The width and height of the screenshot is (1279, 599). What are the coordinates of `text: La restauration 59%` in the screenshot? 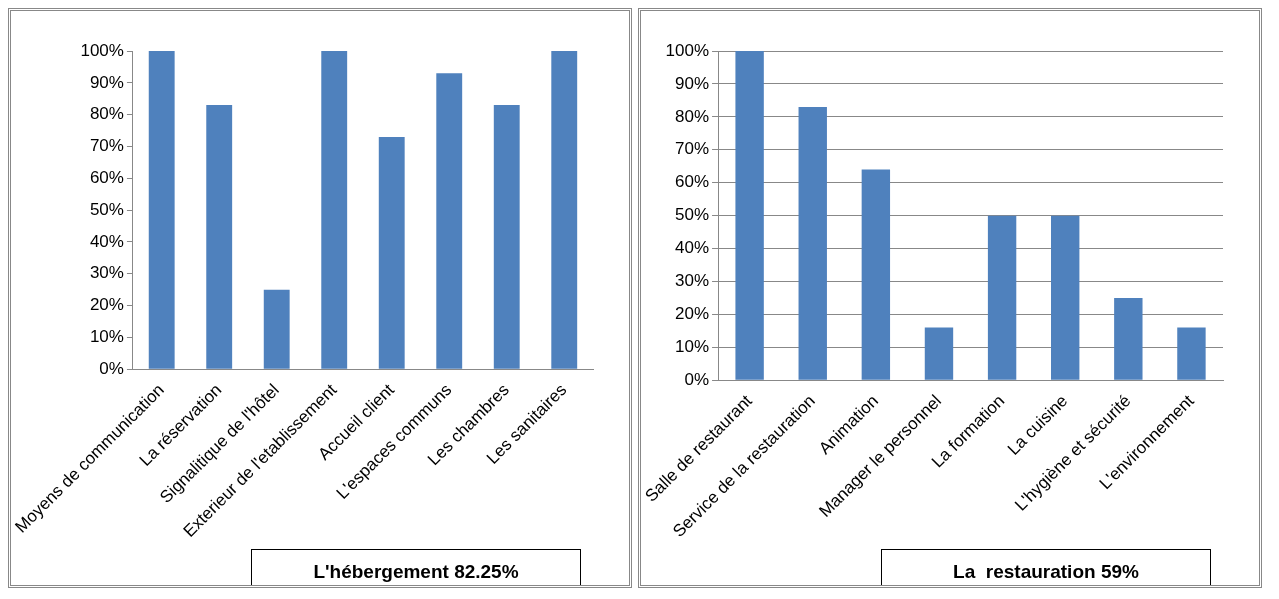 It's located at (1046, 567).